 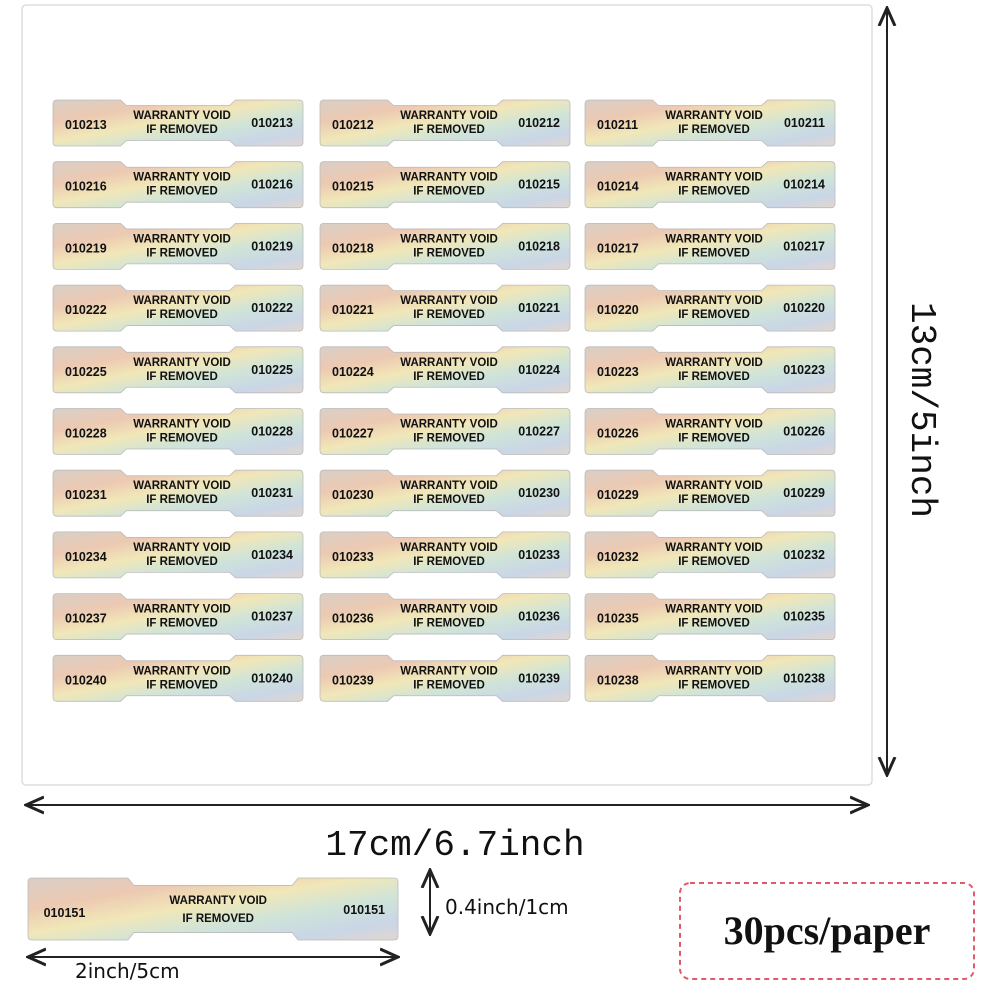 I want to click on serial-right: 010215, so click(x=539, y=185).